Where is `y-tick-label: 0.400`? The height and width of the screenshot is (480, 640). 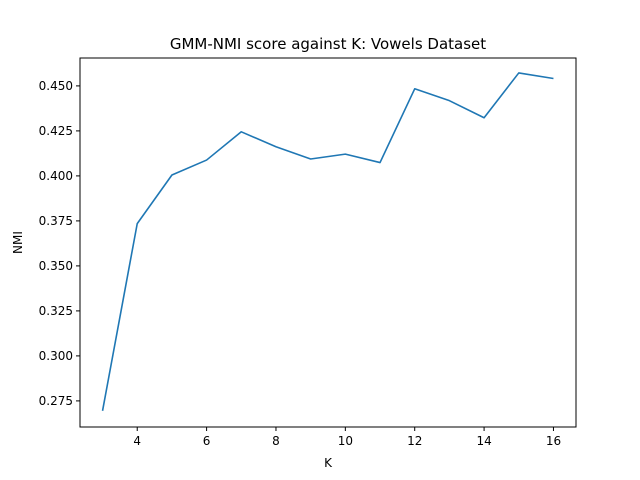
y-tick-label: 0.400 is located at coordinates (56, 176).